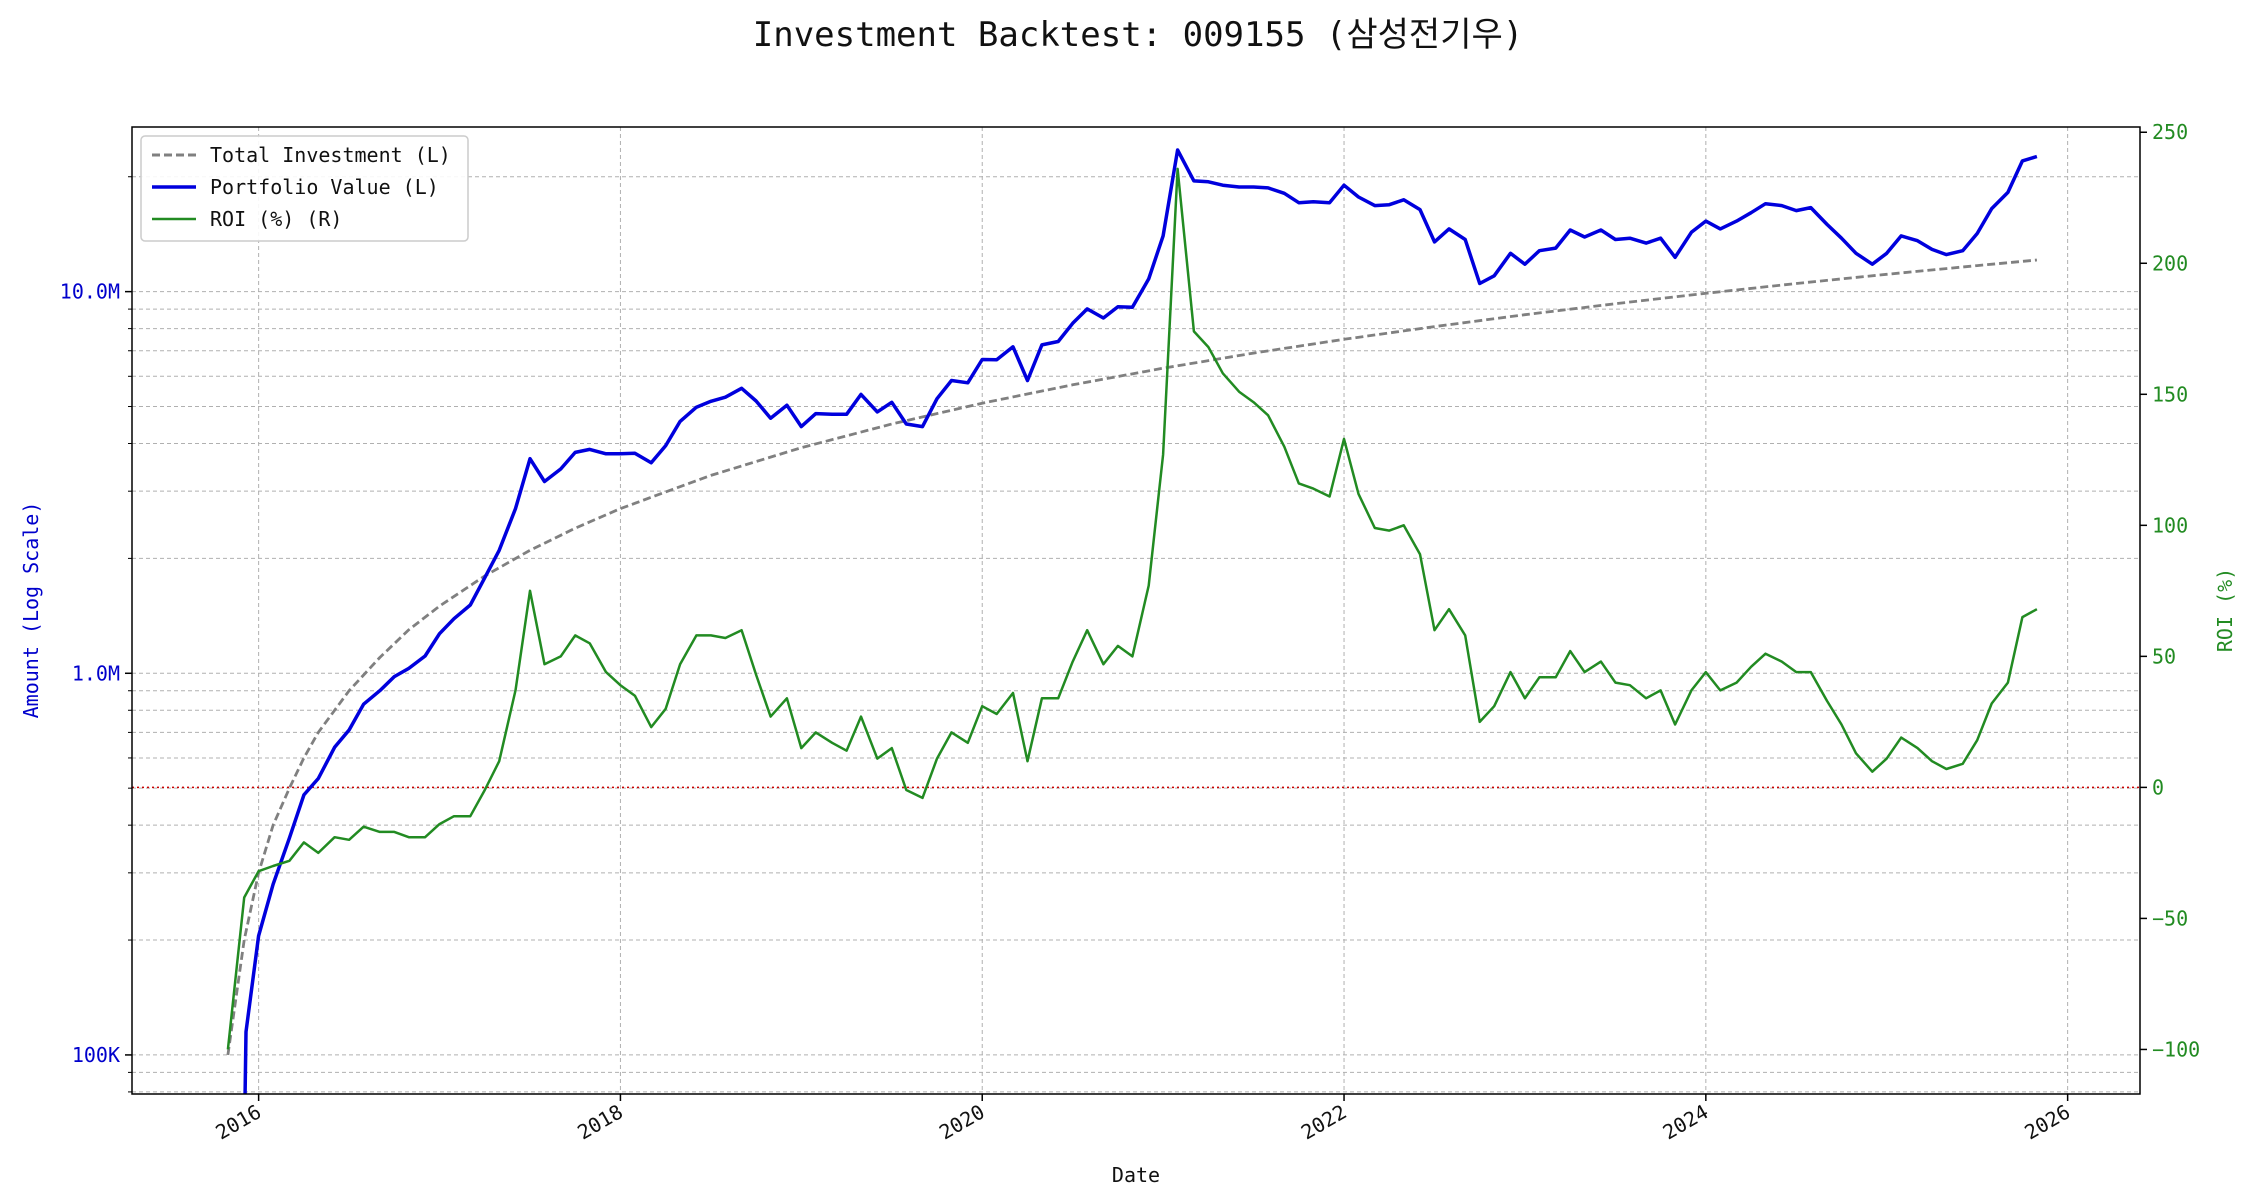  What do you see at coordinates (330, 155) in the screenshot?
I see `legend-label-total-investment: Total Investment (L)` at bounding box center [330, 155].